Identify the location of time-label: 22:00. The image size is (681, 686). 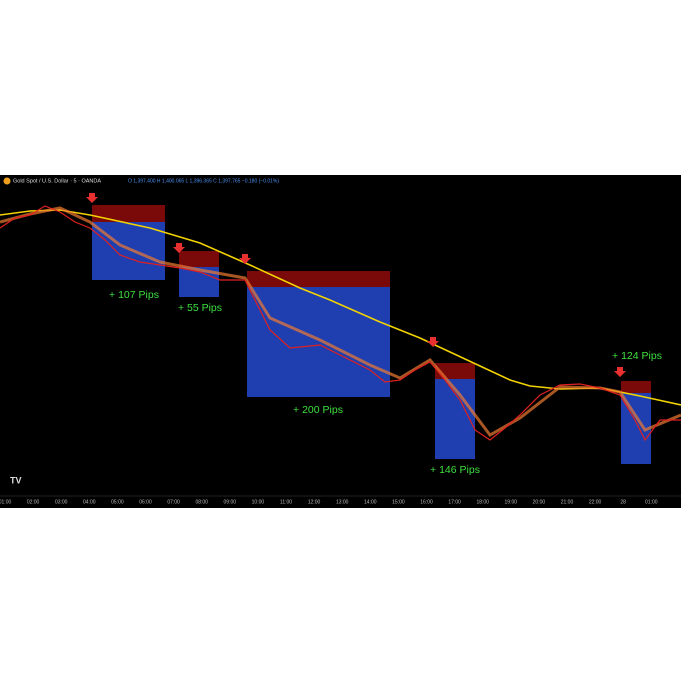
(595, 502).